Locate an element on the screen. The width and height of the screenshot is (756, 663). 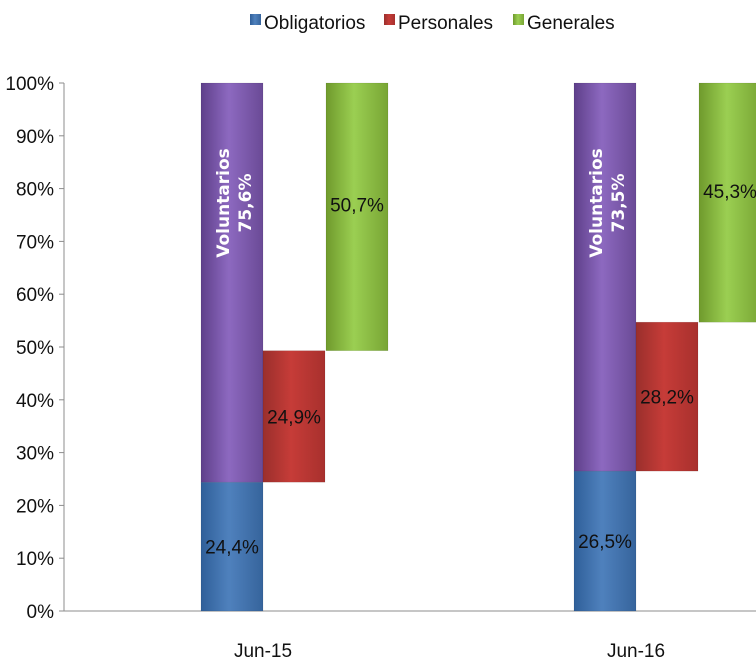
y-tick-label: 100% is located at coordinates (29, 84).